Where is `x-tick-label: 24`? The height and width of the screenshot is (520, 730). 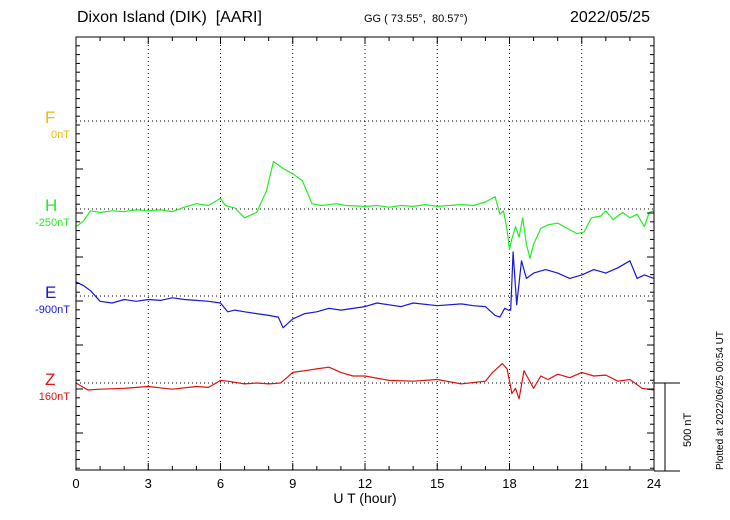
x-tick-label: 24 is located at coordinates (654, 483).